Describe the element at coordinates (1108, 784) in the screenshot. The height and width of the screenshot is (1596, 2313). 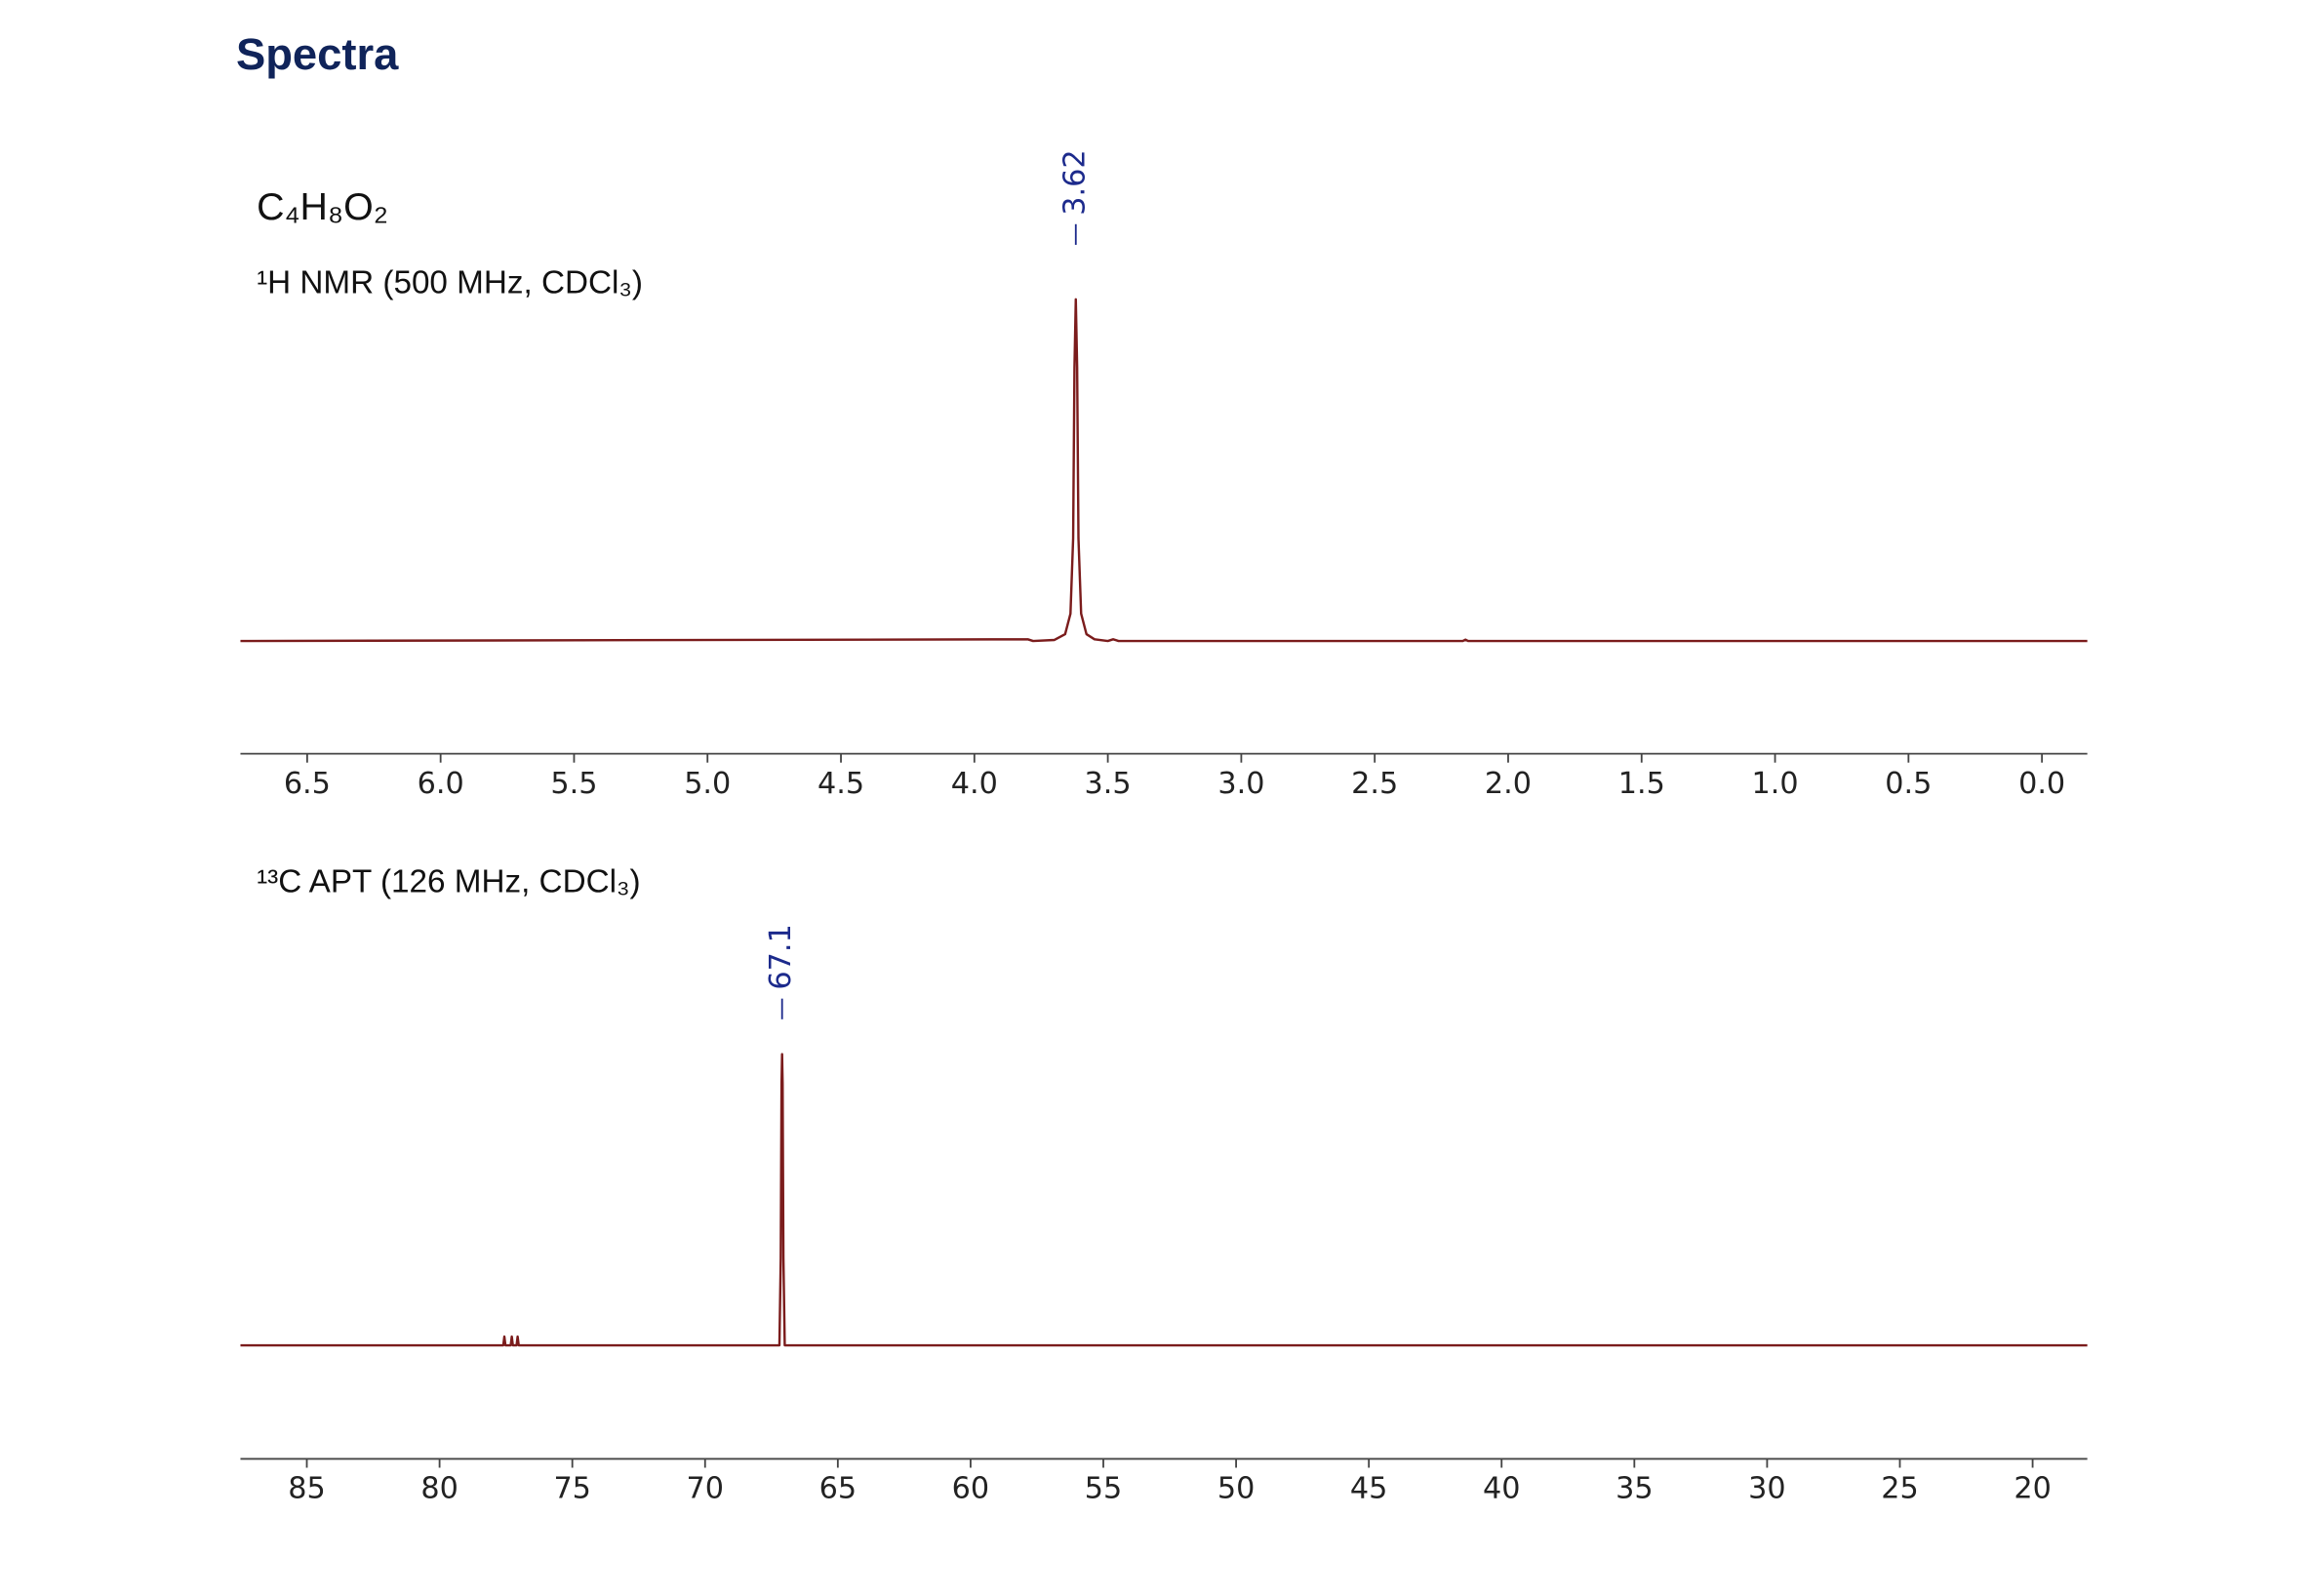
I see `x-tick-label: 3.5` at that location.